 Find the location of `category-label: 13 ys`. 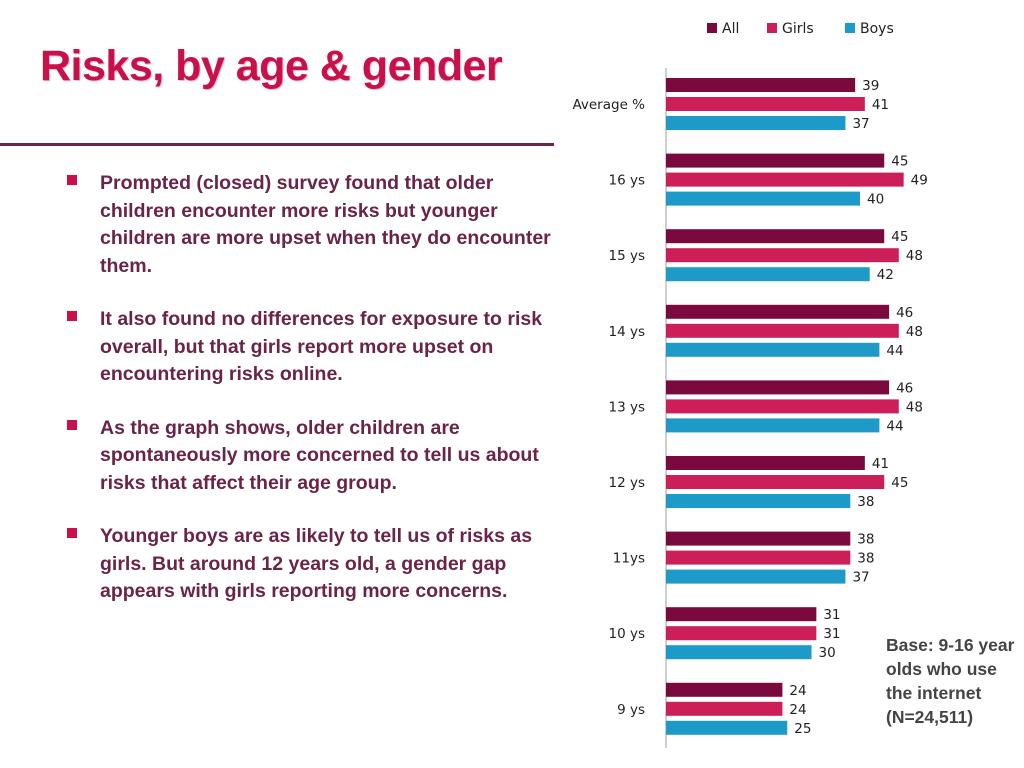

category-label: 13 ys is located at coordinates (627, 407).